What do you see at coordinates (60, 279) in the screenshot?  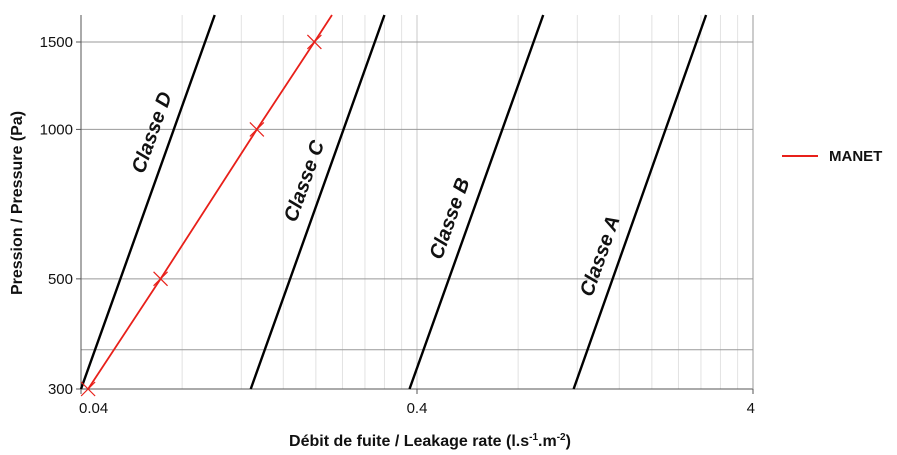 I see `y-tick-label: 500` at bounding box center [60, 279].